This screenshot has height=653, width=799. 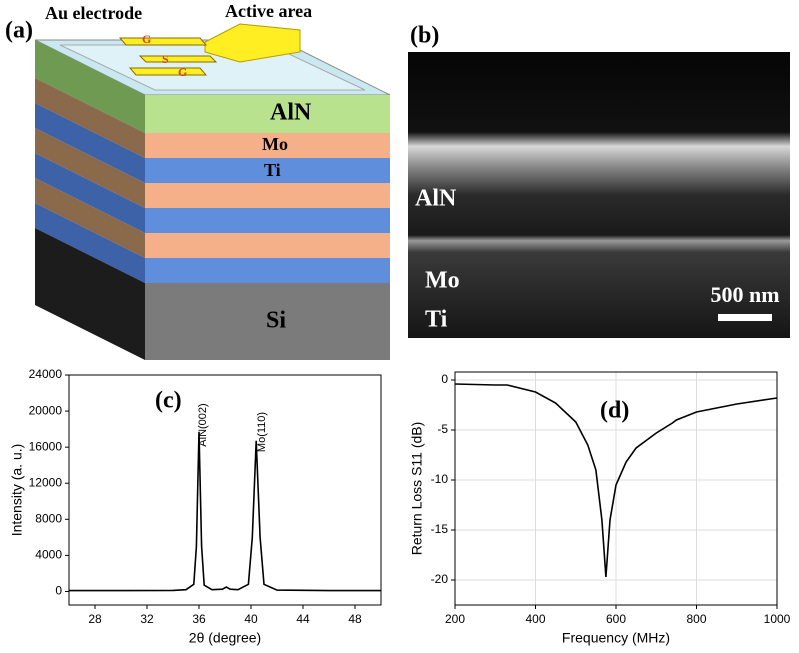 What do you see at coordinates (417, 489) in the screenshot?
I see `y-axis-label: Return Loss S11 (dB)` at bounding box center [417, 489].